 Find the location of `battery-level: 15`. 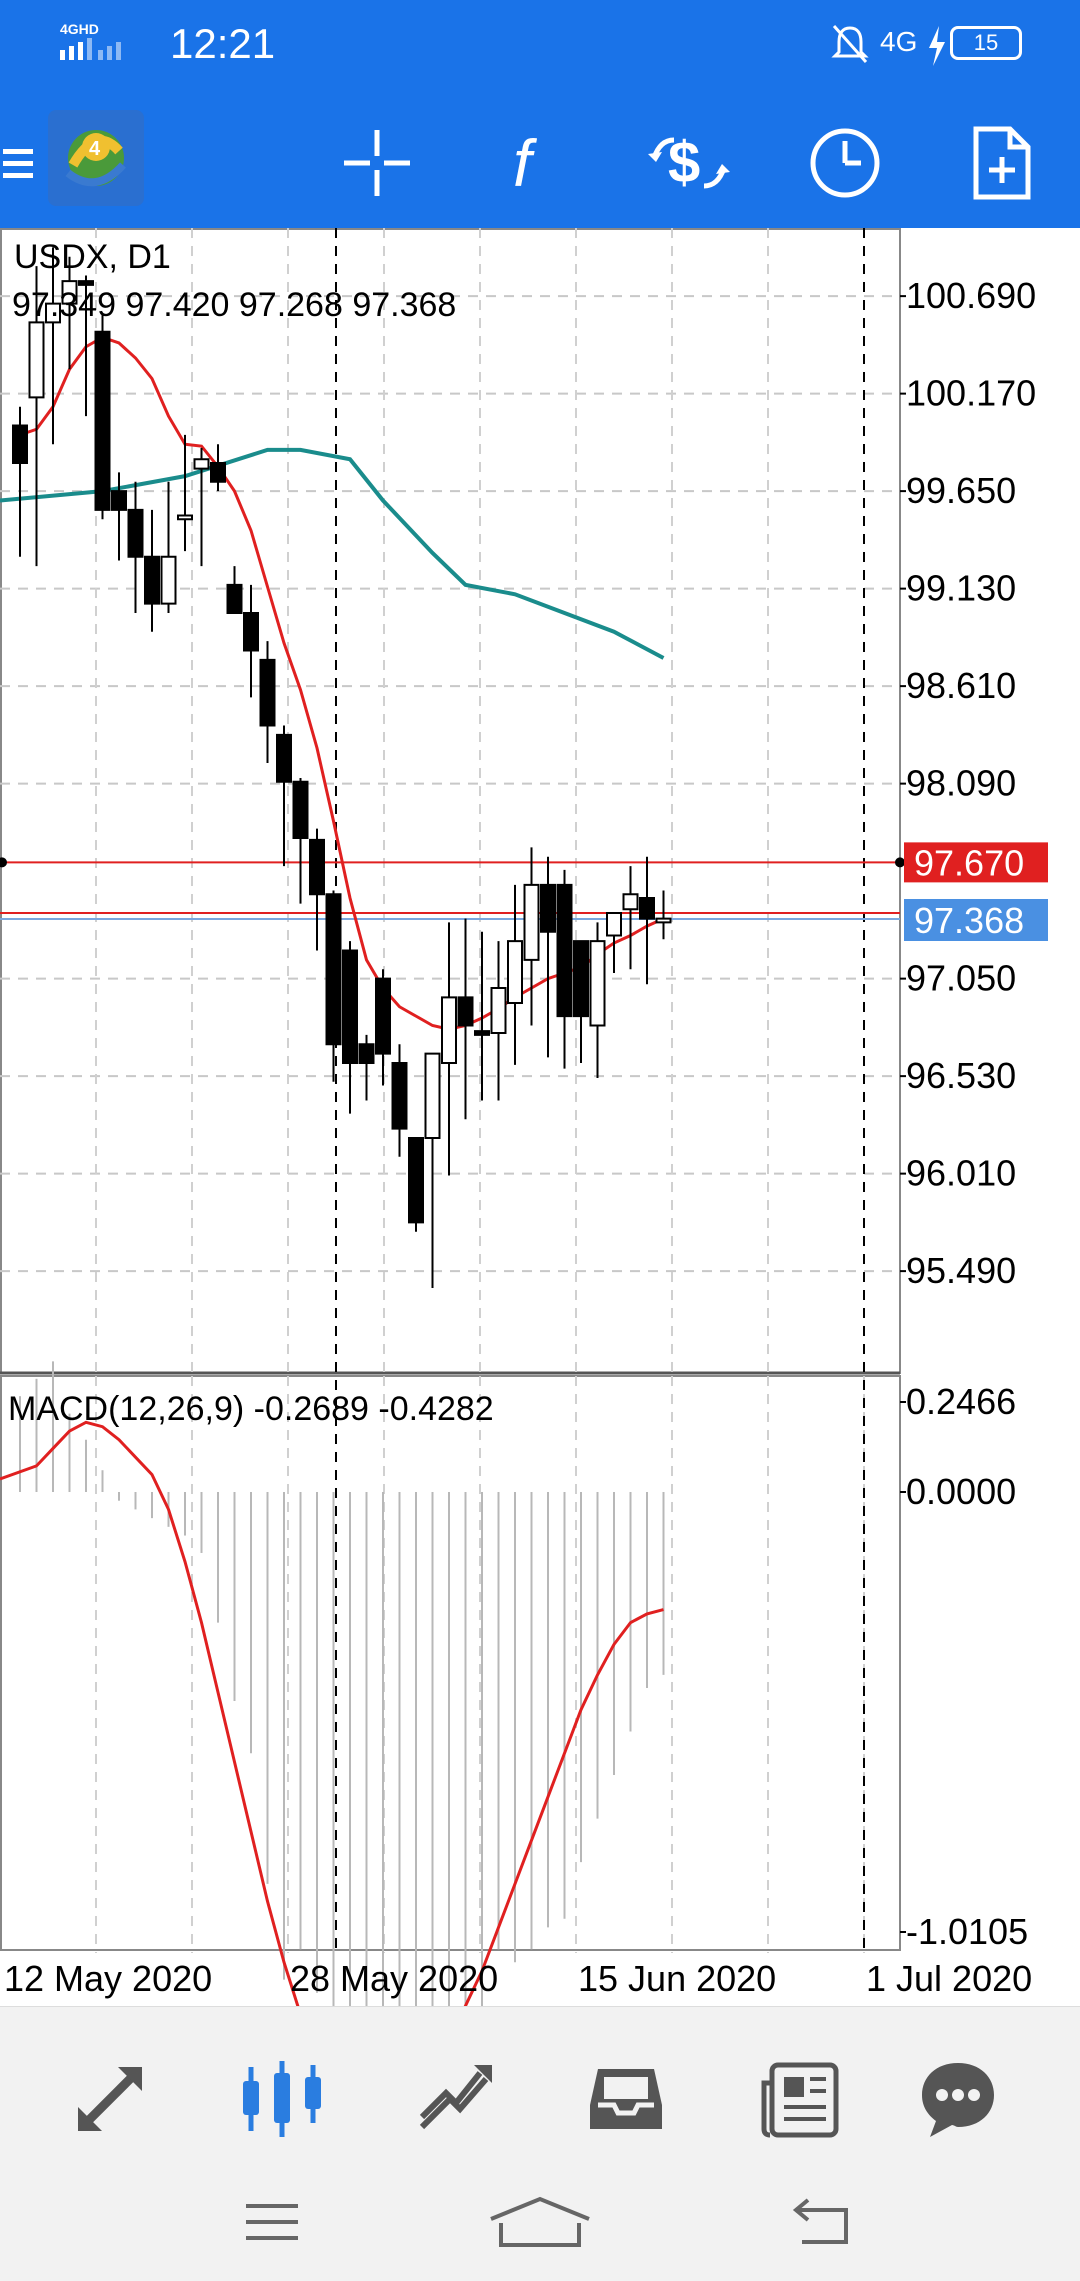

battery-level: 15 is located at coordinates (986, 42).